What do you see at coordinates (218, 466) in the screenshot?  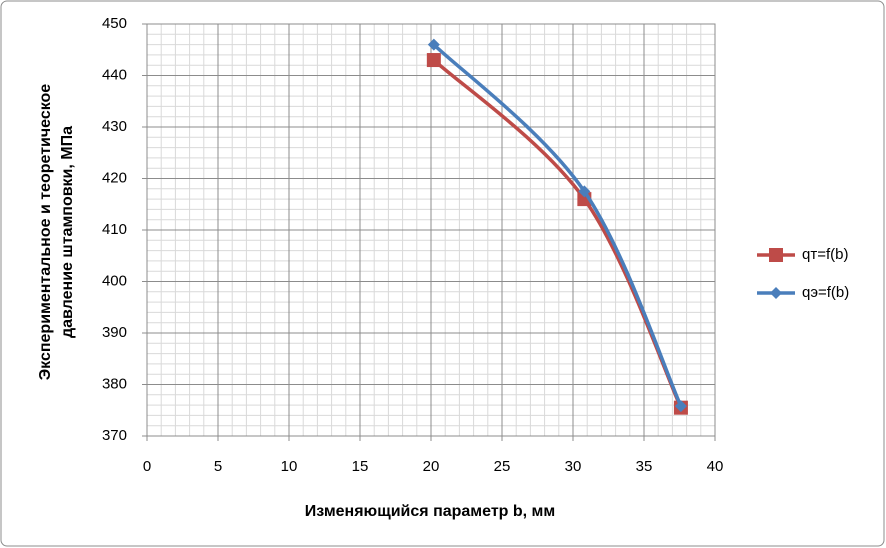 I see `x-tick-label: 5` at bounding box center [218, 466].